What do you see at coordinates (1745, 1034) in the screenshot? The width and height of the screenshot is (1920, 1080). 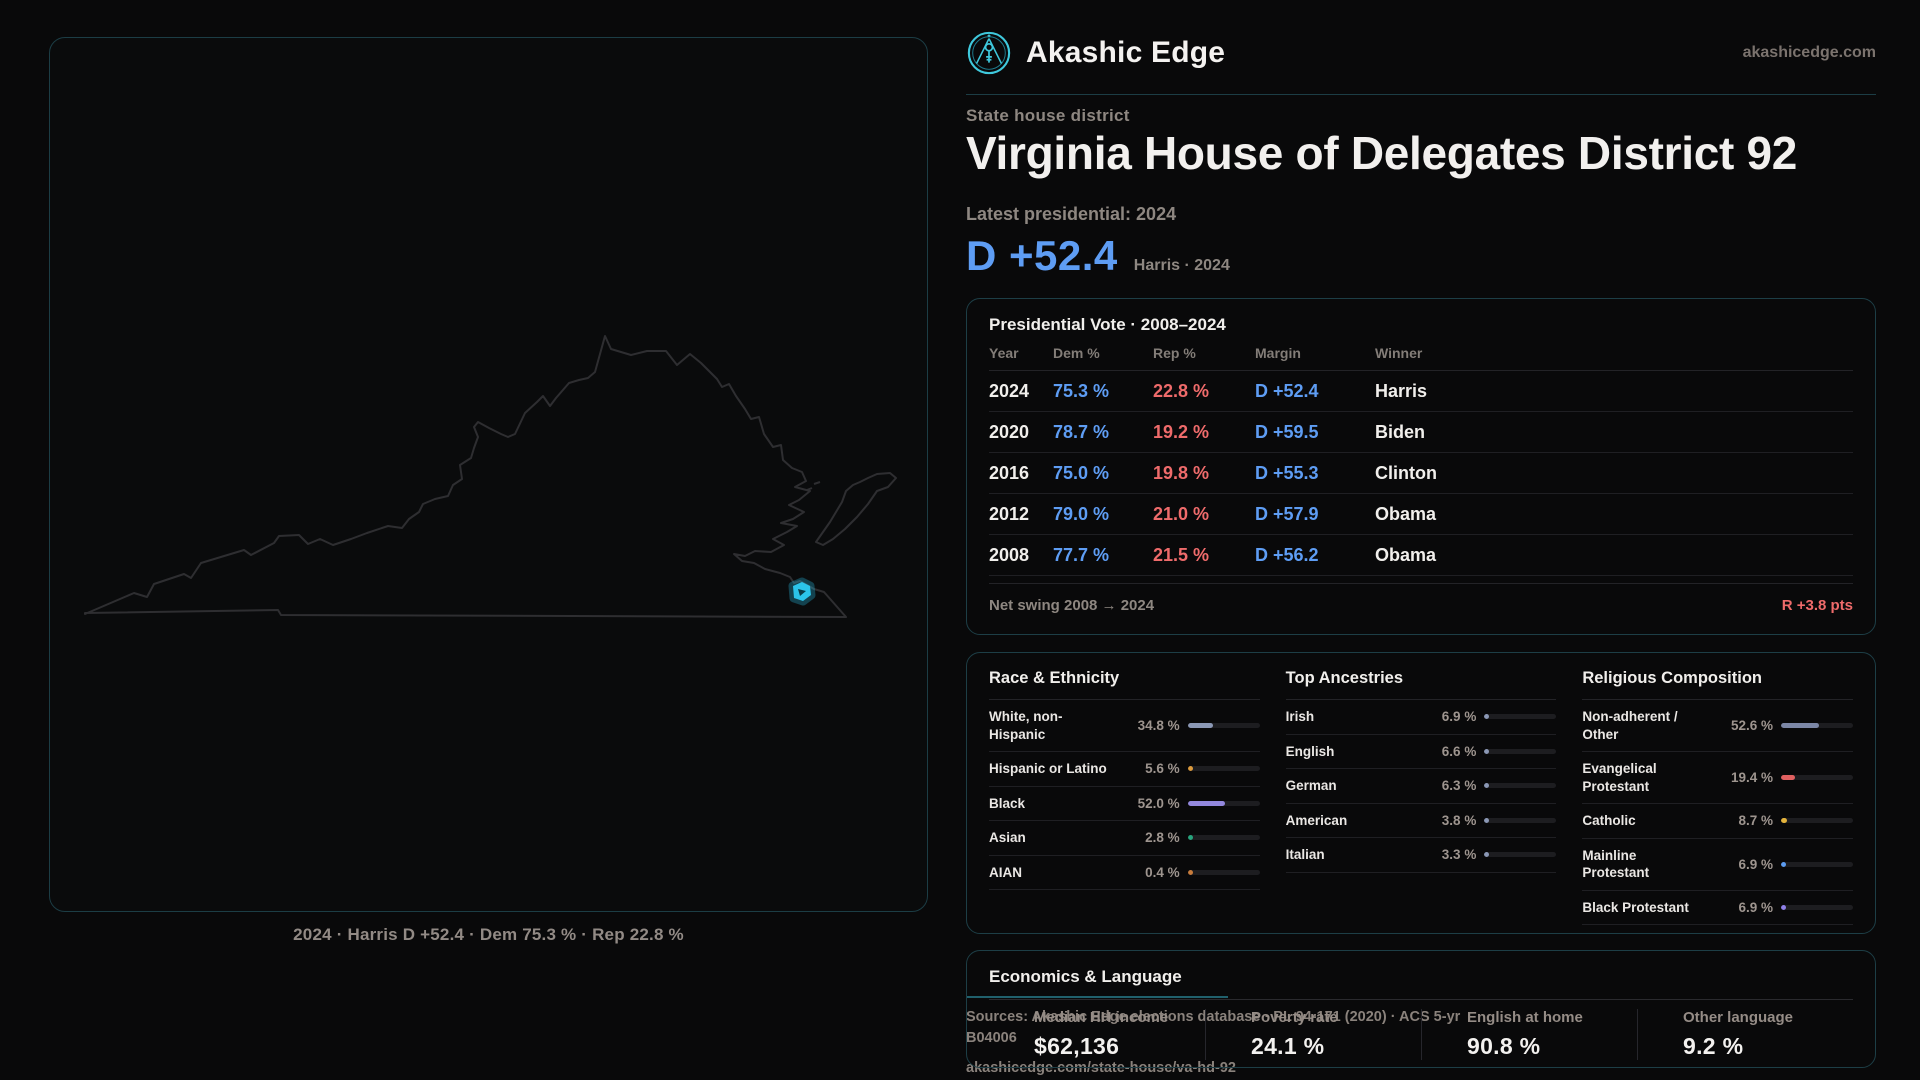 I see `economics-stat: Other language 9.2 %` at bounding box center [1745, 1034].